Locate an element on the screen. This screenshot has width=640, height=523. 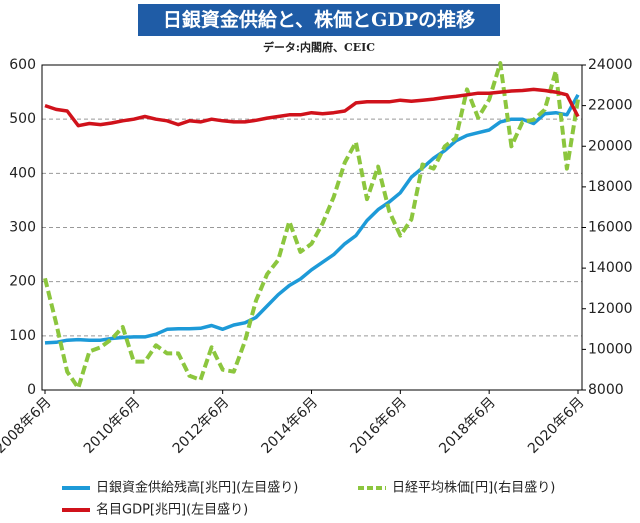
chart-title: 日銀資金供給と、株価とGDPの推移 is located at coordinates (319, 19).